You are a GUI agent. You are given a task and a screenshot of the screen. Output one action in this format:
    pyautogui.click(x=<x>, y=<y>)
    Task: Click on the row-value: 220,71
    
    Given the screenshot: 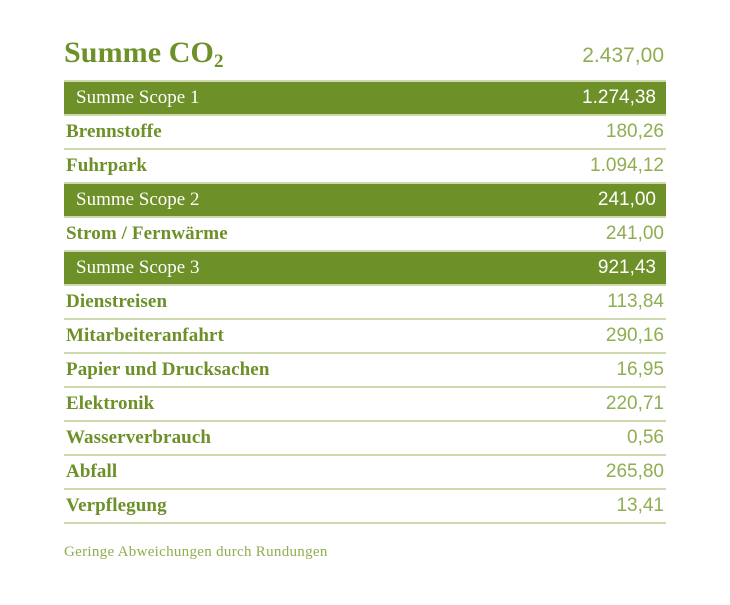 What is the action you would take?
    pyautogui.click(x=634, y=403)
    